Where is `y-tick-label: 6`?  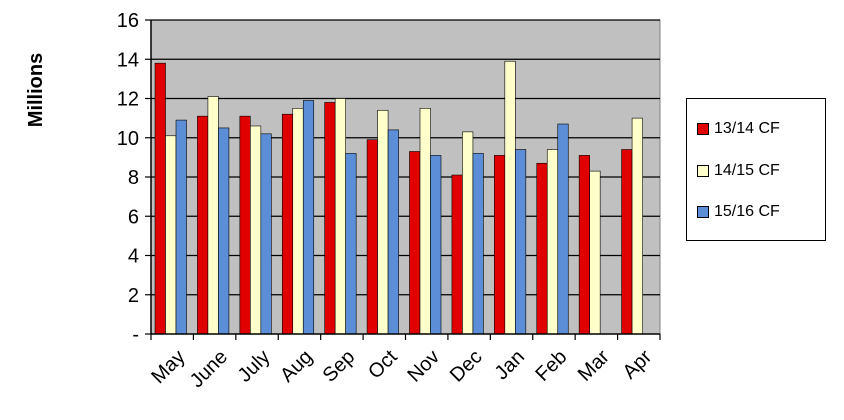 y-tick-label: 6 is located at coordinates (133, 217).